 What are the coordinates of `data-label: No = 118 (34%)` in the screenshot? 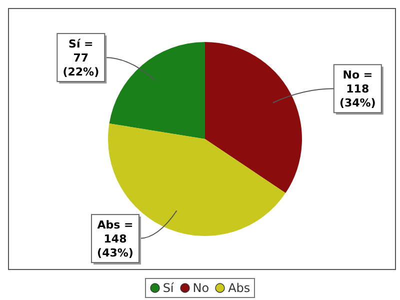 It's located at (357, 89).